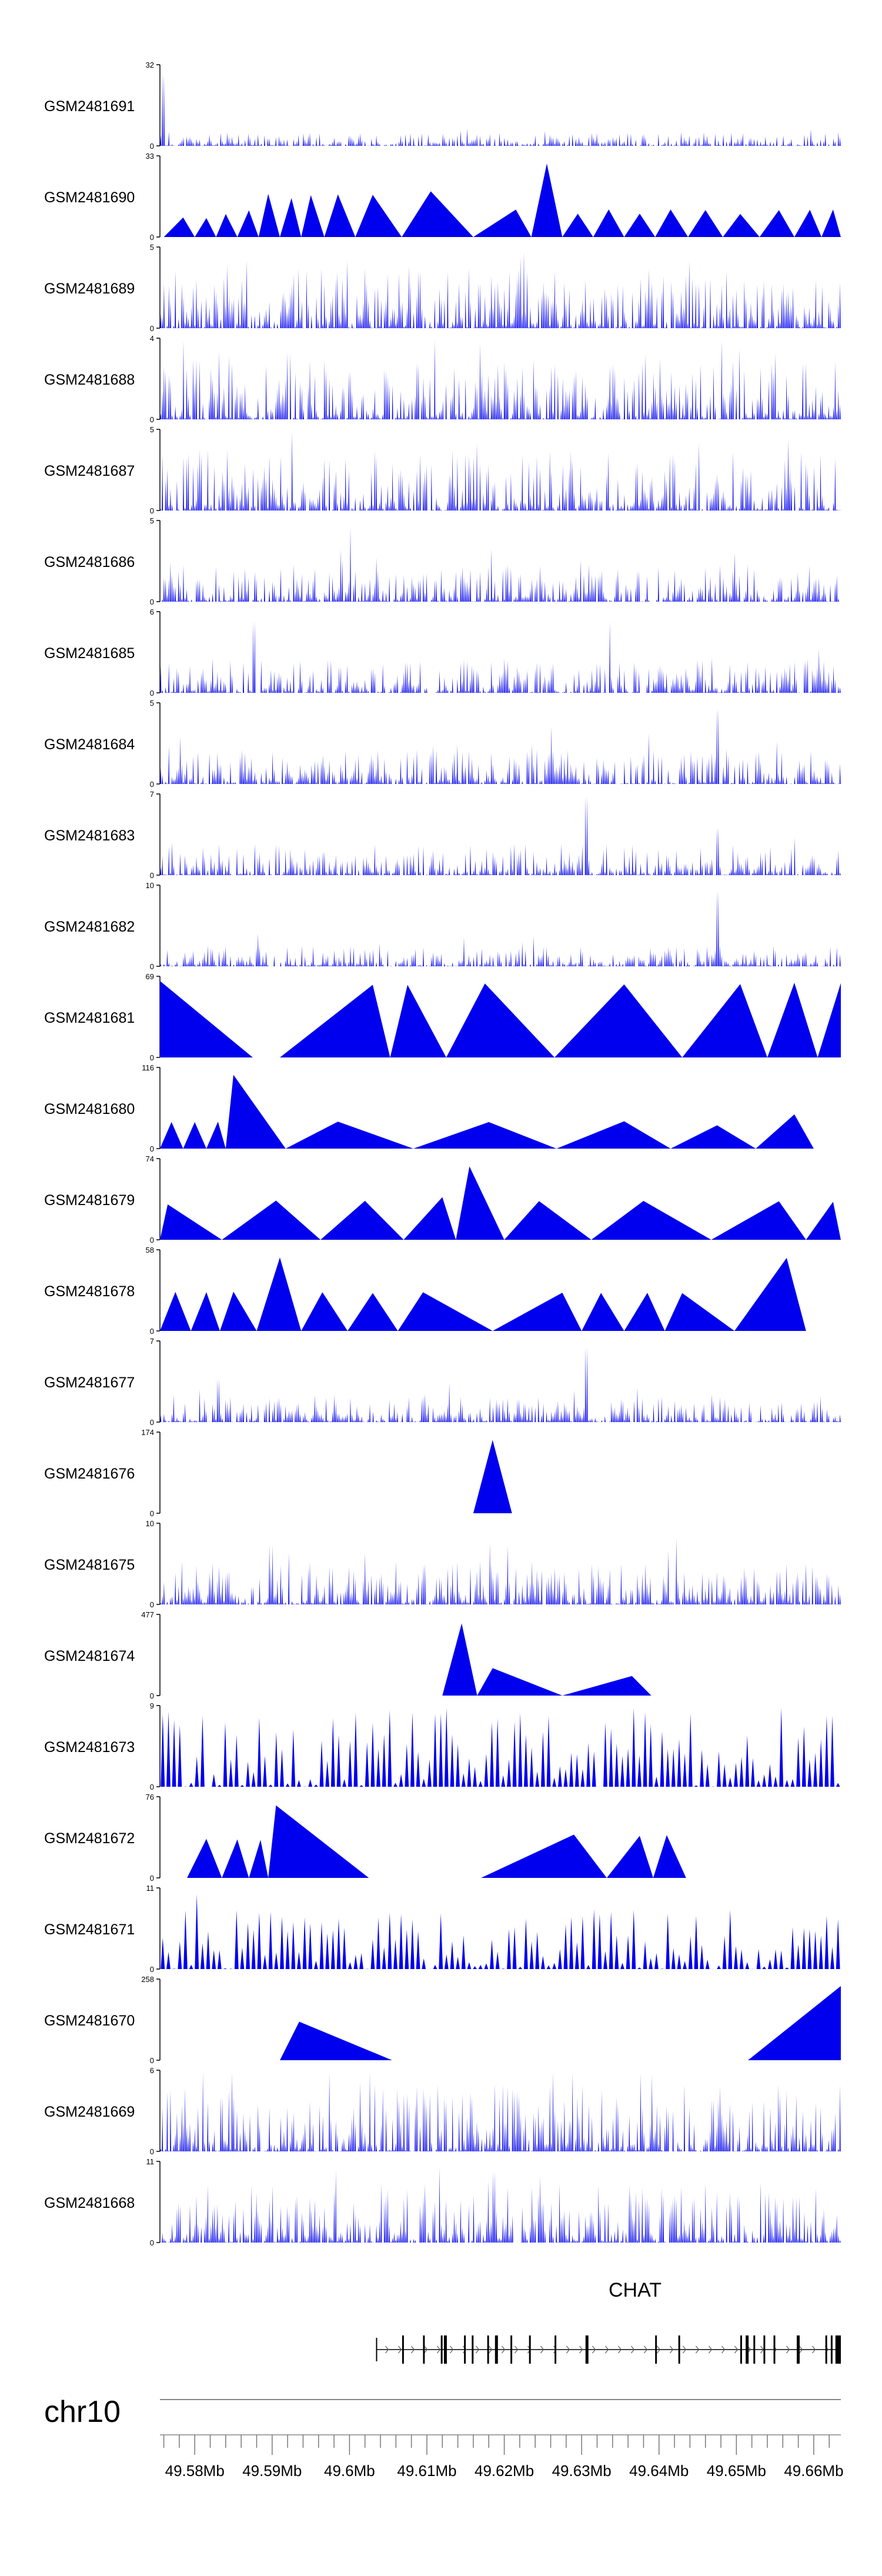  What do you see at coordinates (82, 2412) in the screenshot?
I see `chromosome-label: chr10` at bounding box center [82, 2412].